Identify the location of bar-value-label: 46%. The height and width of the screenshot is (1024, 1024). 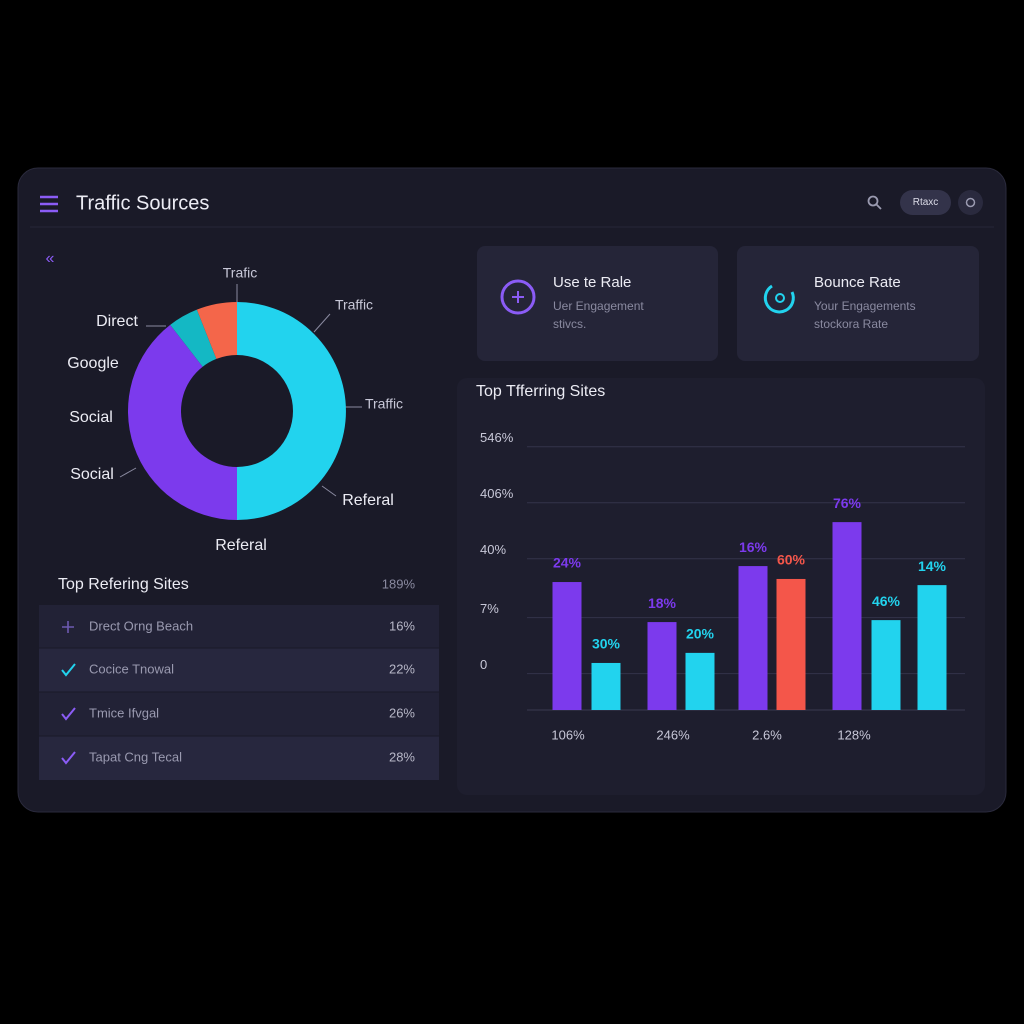
(886, 601).